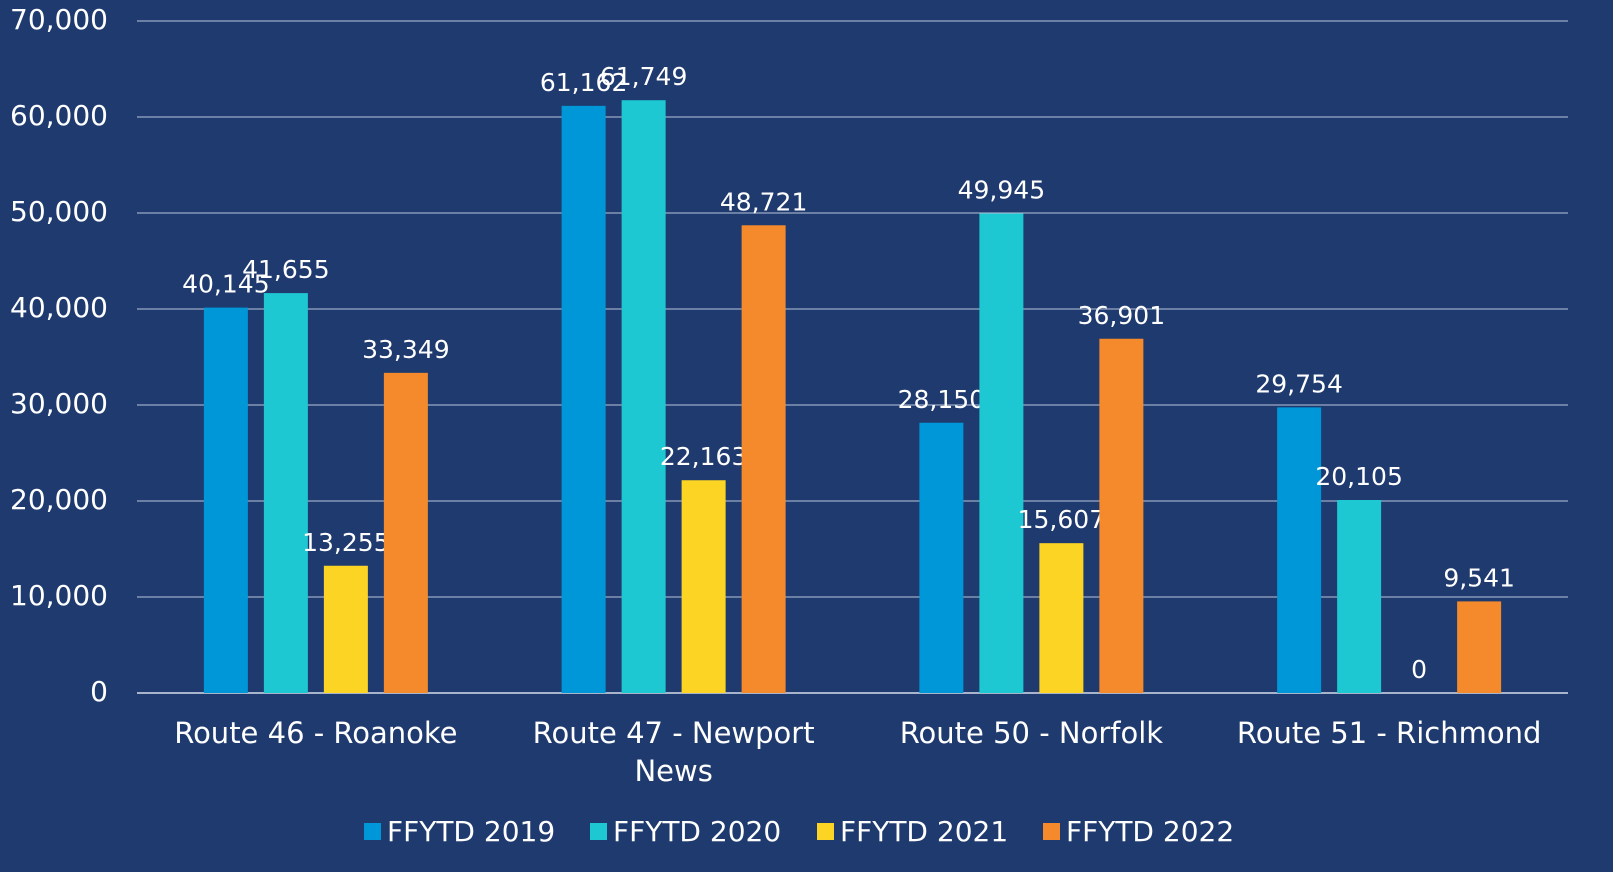 The height and width of the screenshot is (872, 1613). I want to click on value-label: 36,901, so click(1121, 315).